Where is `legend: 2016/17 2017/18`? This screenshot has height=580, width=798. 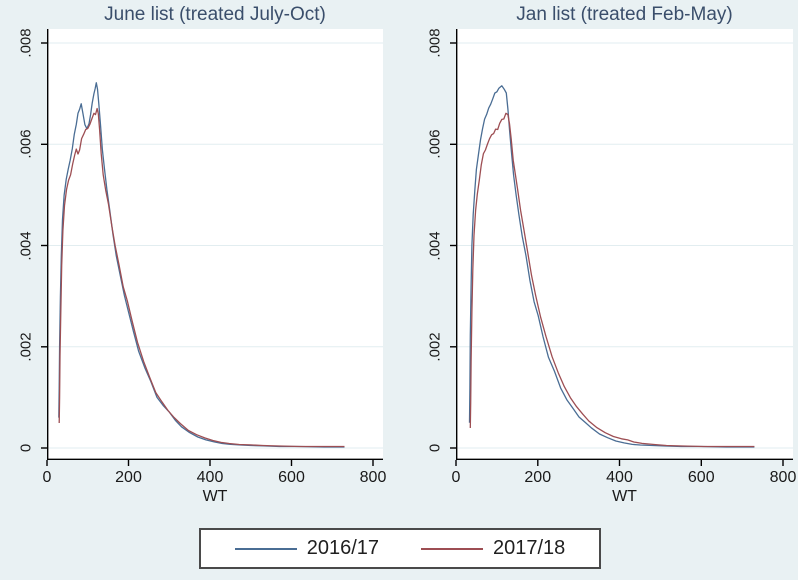
legend: 2016/17 2017/18 is located at coordinates (400, 548).